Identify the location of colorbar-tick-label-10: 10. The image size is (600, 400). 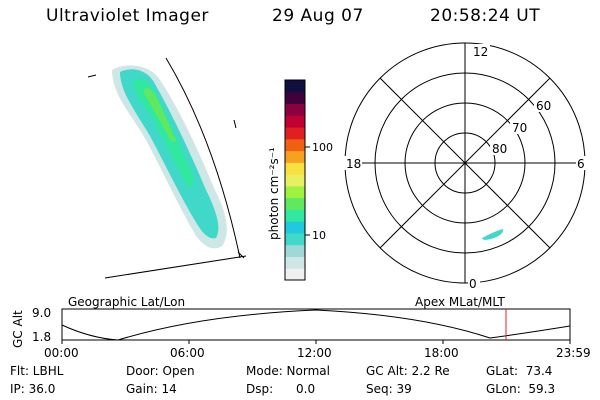
(319, 235).